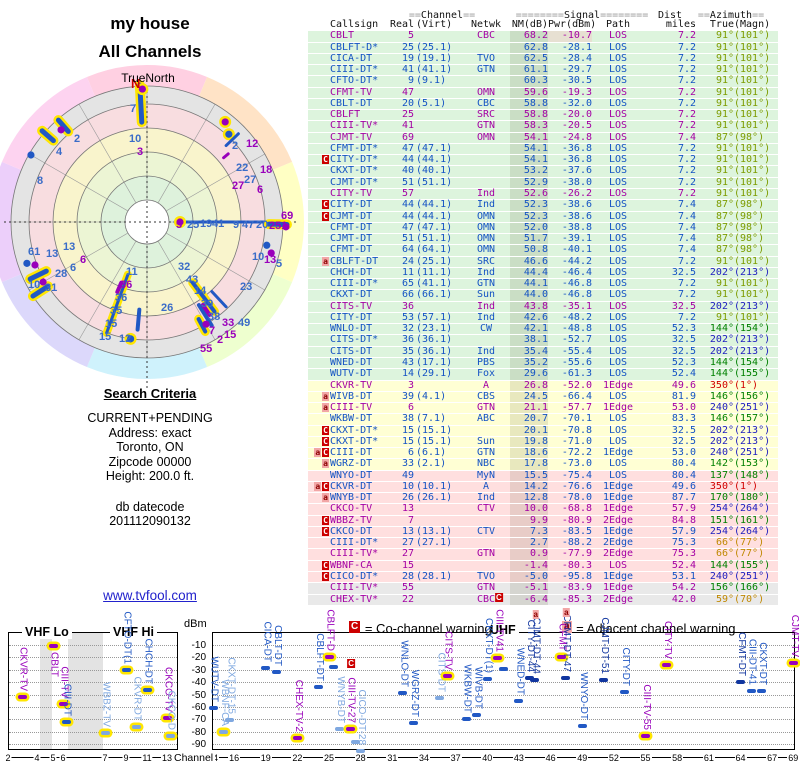  I want to click on power: -36.8, so click(576, 160).